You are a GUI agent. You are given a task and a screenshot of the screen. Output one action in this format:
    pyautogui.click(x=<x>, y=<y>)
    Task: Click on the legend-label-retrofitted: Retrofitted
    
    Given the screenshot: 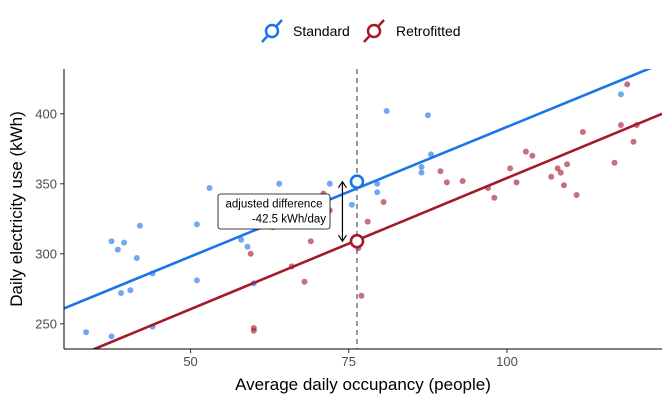 What is the action you would take?
    pyautogui.click(x=428, y=31)
    